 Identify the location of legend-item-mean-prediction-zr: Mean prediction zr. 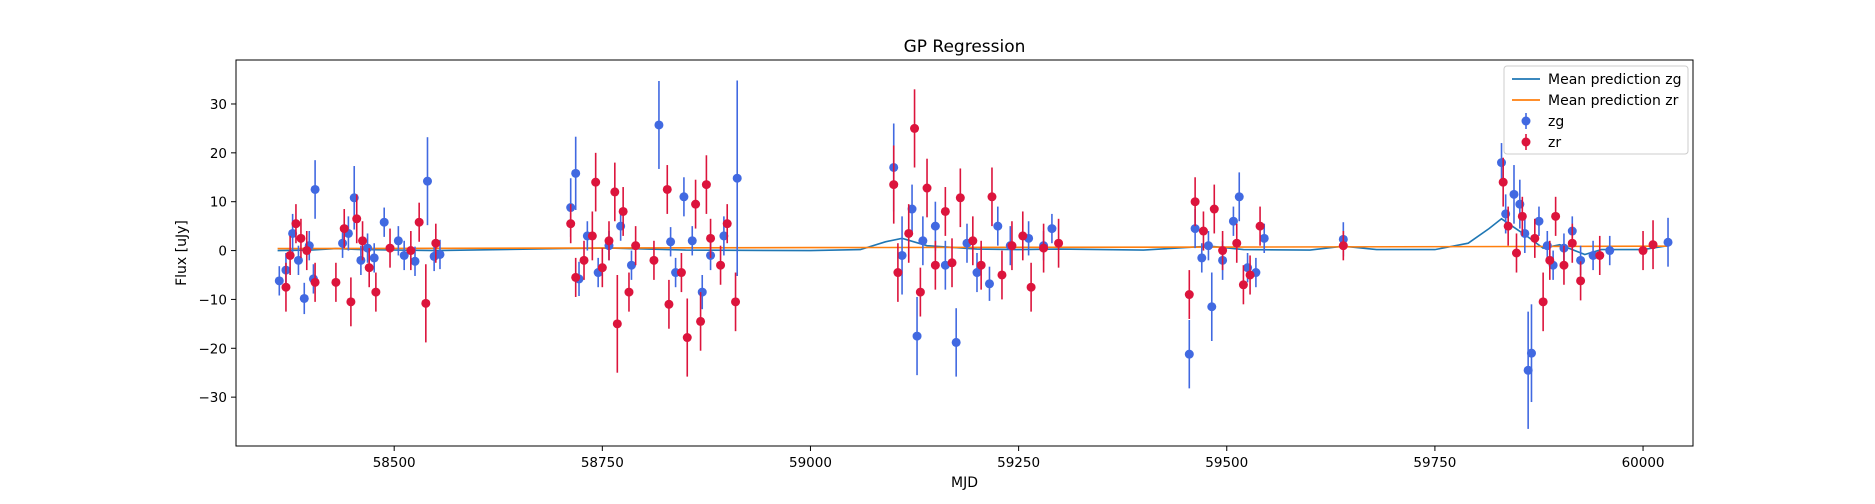
(1595, 101).